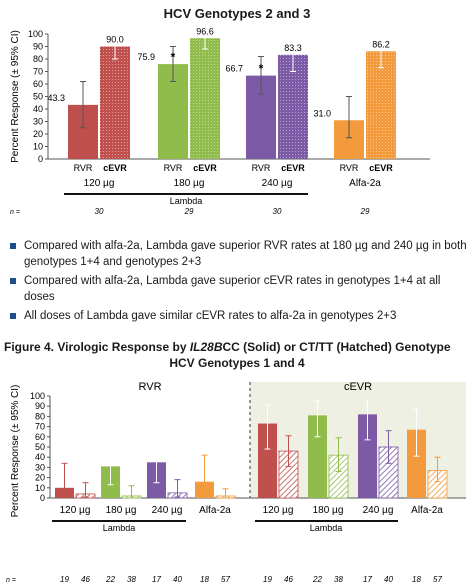 The width and height of the screenshot is (474, 588). What do you see at coordinates (97, 347) in the screenshot?
I see `figure-title-prefix: Figure 4. Virologic Response by` at bounding box center [97, 347].